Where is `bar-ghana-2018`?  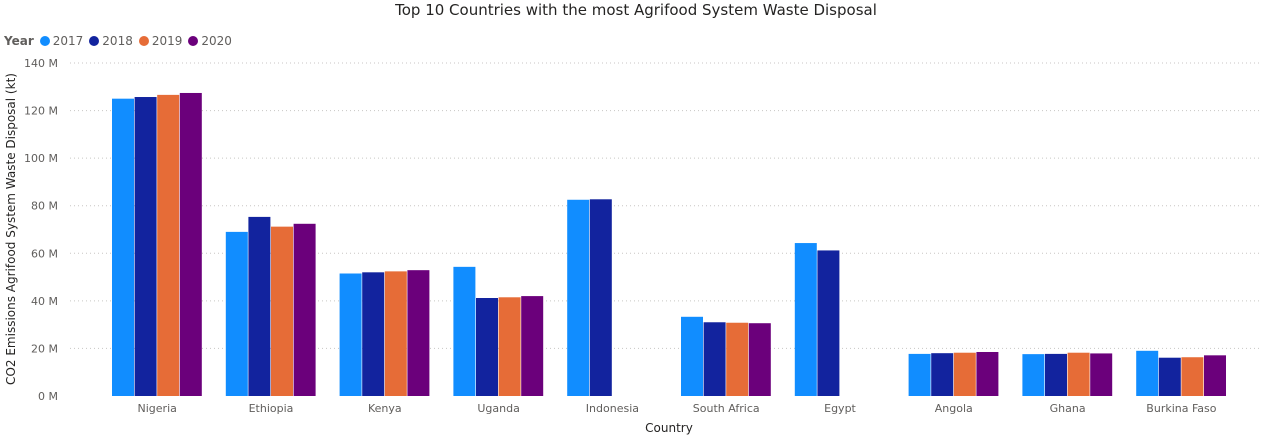
bar-ghana-2018 is located at coordinates (1056, 374).